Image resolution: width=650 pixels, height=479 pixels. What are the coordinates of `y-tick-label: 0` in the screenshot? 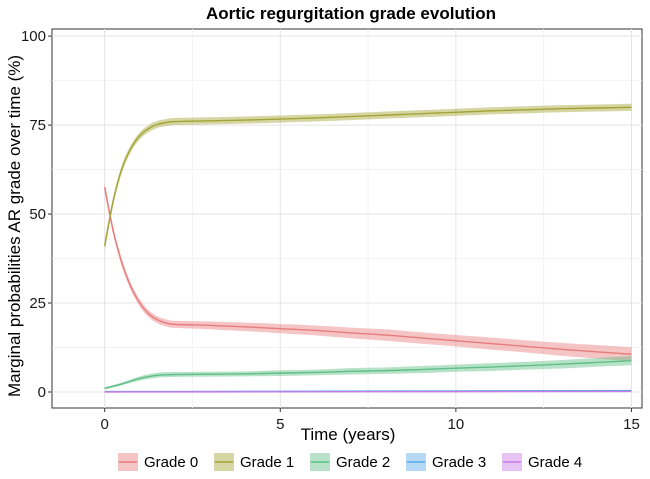 It's located at (42, 392).